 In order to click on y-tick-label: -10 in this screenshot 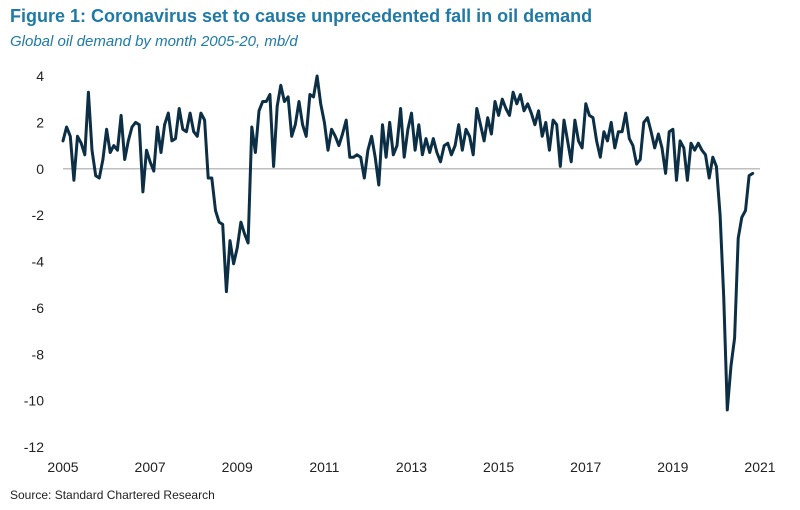, I will do `click(34, 401)`.